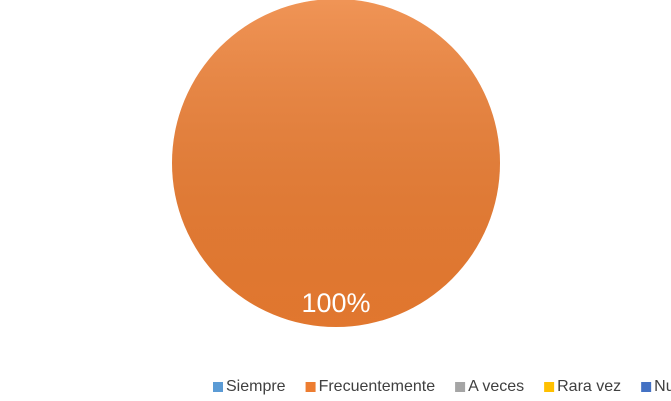  I want to click on data-label: 100%, so click(335, 303).